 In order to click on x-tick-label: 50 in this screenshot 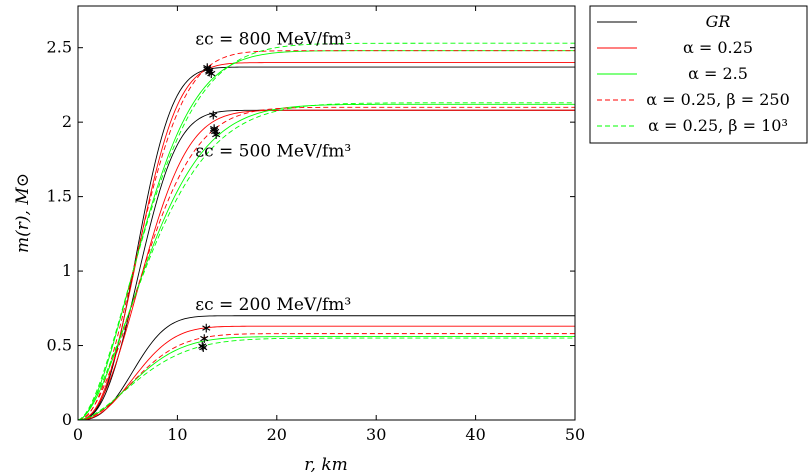, I will do `click(575, 434)`.